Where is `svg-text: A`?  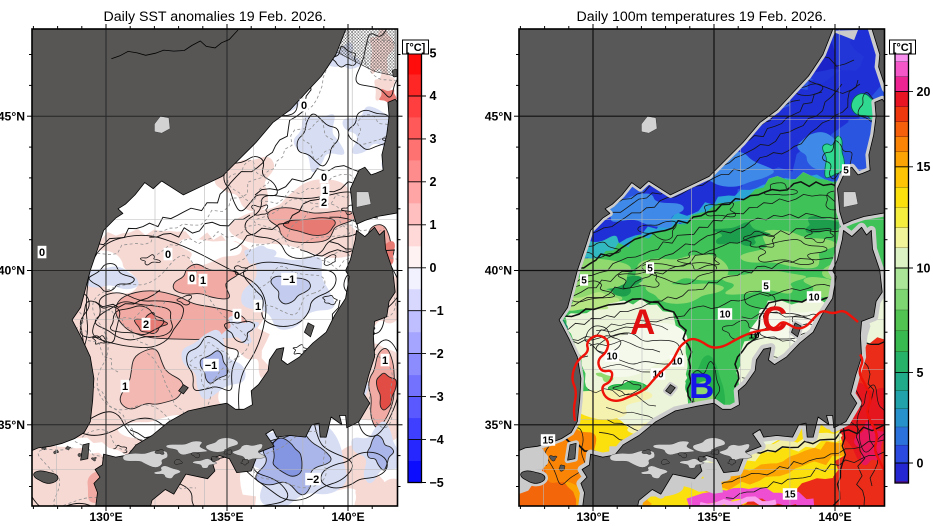
svg-text: A is located at coordinates (642, 322).